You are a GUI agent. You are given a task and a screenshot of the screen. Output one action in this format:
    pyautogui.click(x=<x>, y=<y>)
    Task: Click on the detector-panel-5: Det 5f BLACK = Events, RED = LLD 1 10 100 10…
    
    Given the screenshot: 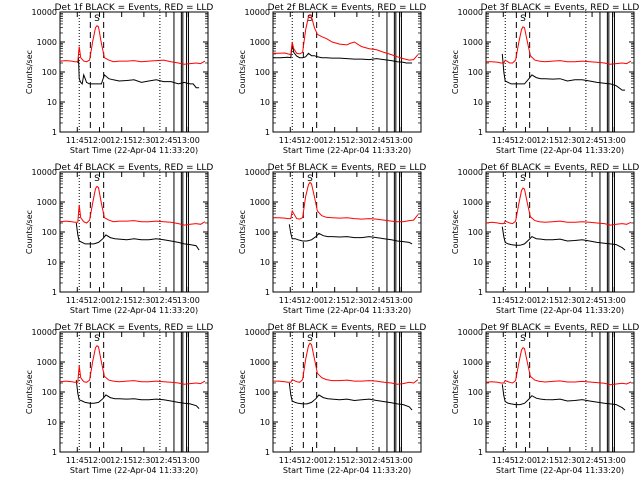 What is the action you would take?
    pyautogui.click(x=332, y=239)
    